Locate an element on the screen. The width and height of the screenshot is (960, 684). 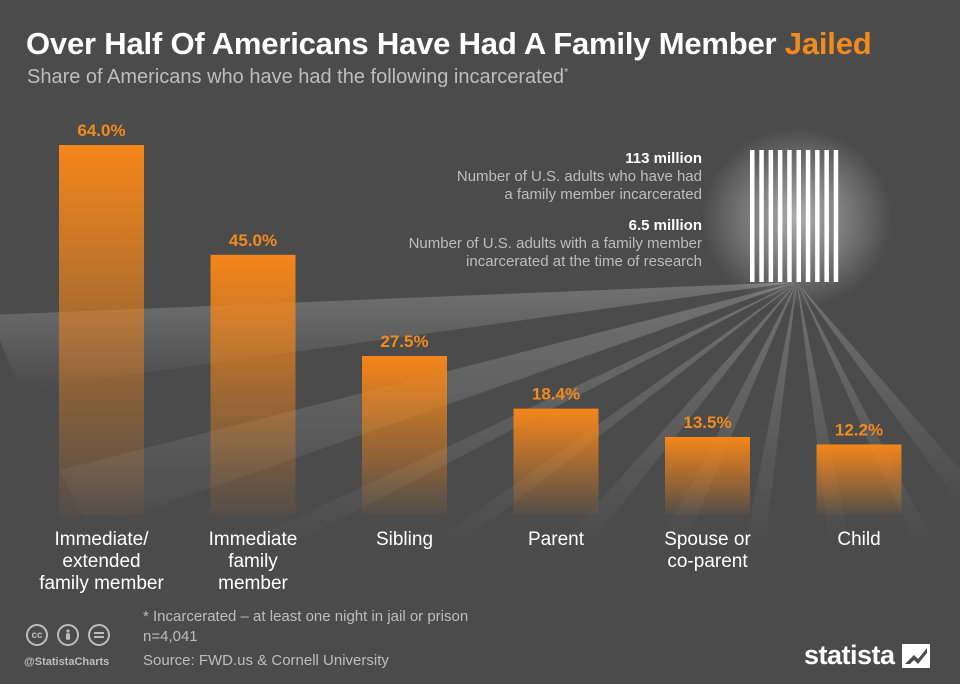
stat-total-desc-2: a family member incarcerated is located at coordinates (603, 194).